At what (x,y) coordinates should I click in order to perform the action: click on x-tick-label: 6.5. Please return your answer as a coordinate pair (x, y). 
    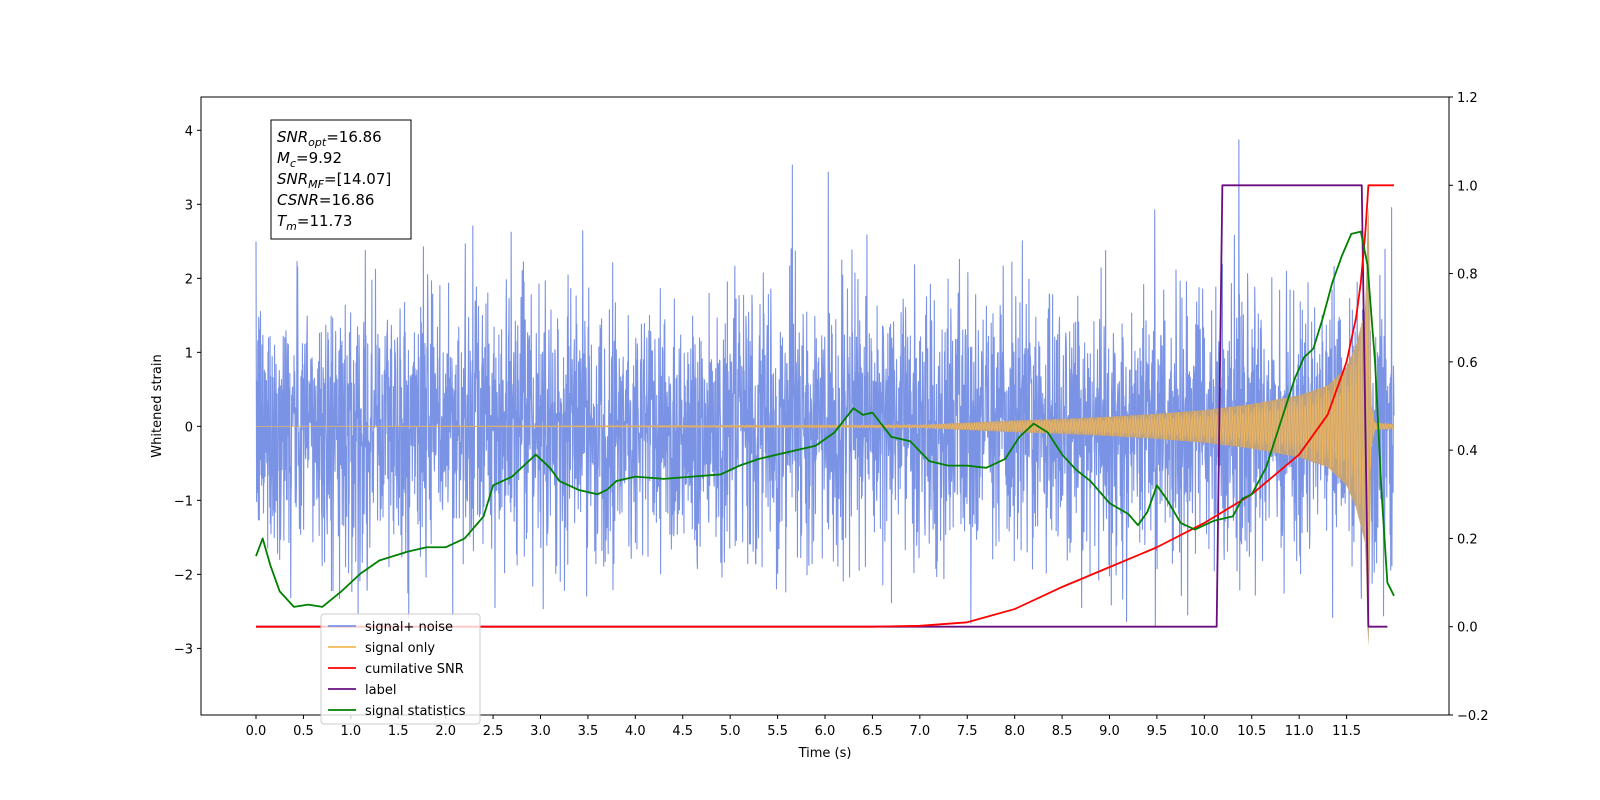
    Looking at the image, I should click on (872, 731).